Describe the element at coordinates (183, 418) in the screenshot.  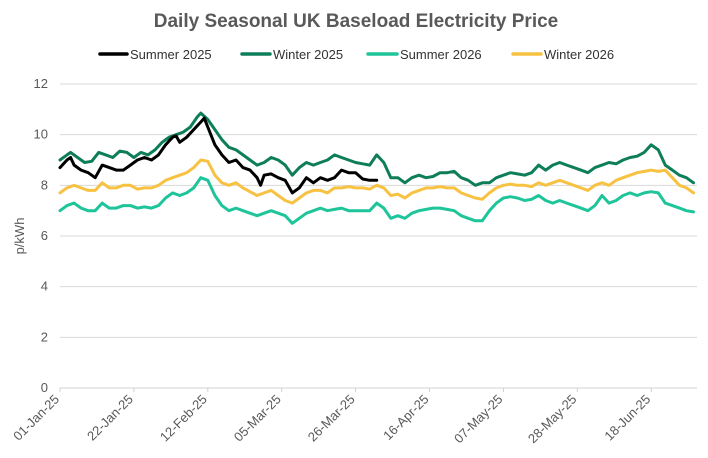
I see `x-tick-label: 12-Feb-25` at that location.